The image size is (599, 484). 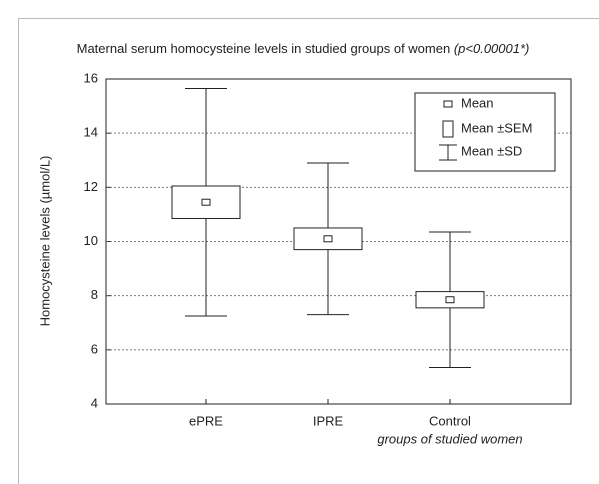 What do you see at coordinates (448, 129) in the screenshot?
I see `legend-symbol-sem` at bounding box center [448, 129].